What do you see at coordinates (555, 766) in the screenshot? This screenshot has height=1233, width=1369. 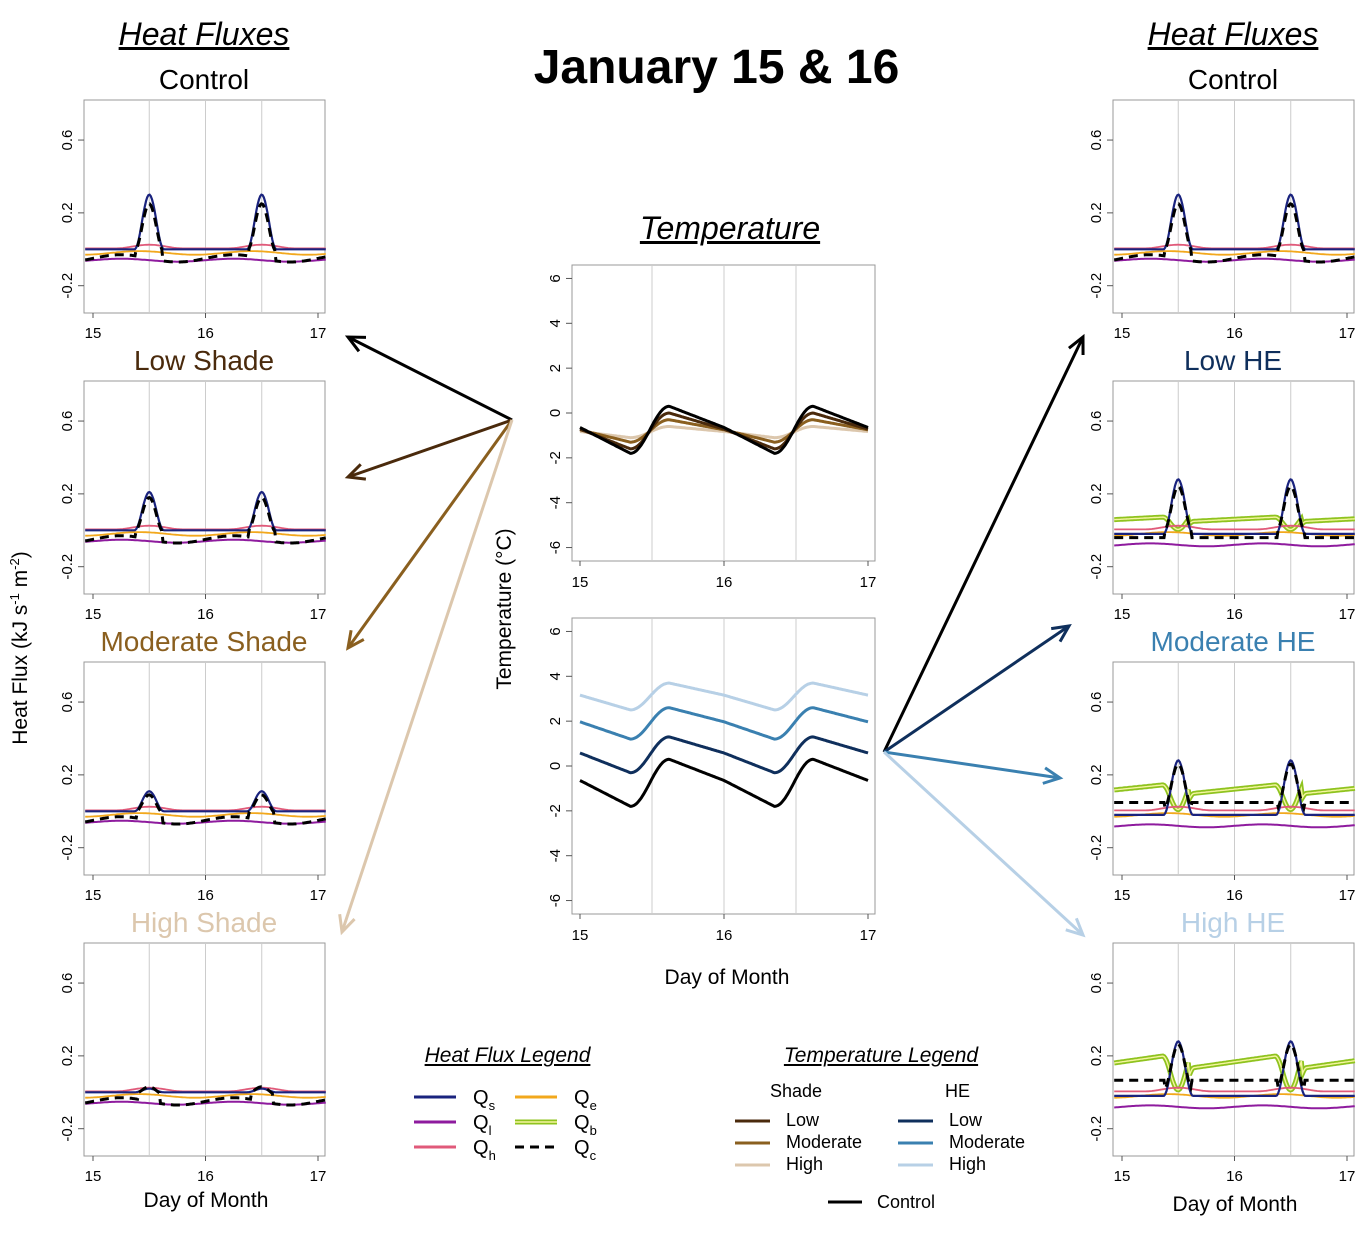 I see `temperature-he-panel-ytick-label: 0` at bounding box center [555, 766].